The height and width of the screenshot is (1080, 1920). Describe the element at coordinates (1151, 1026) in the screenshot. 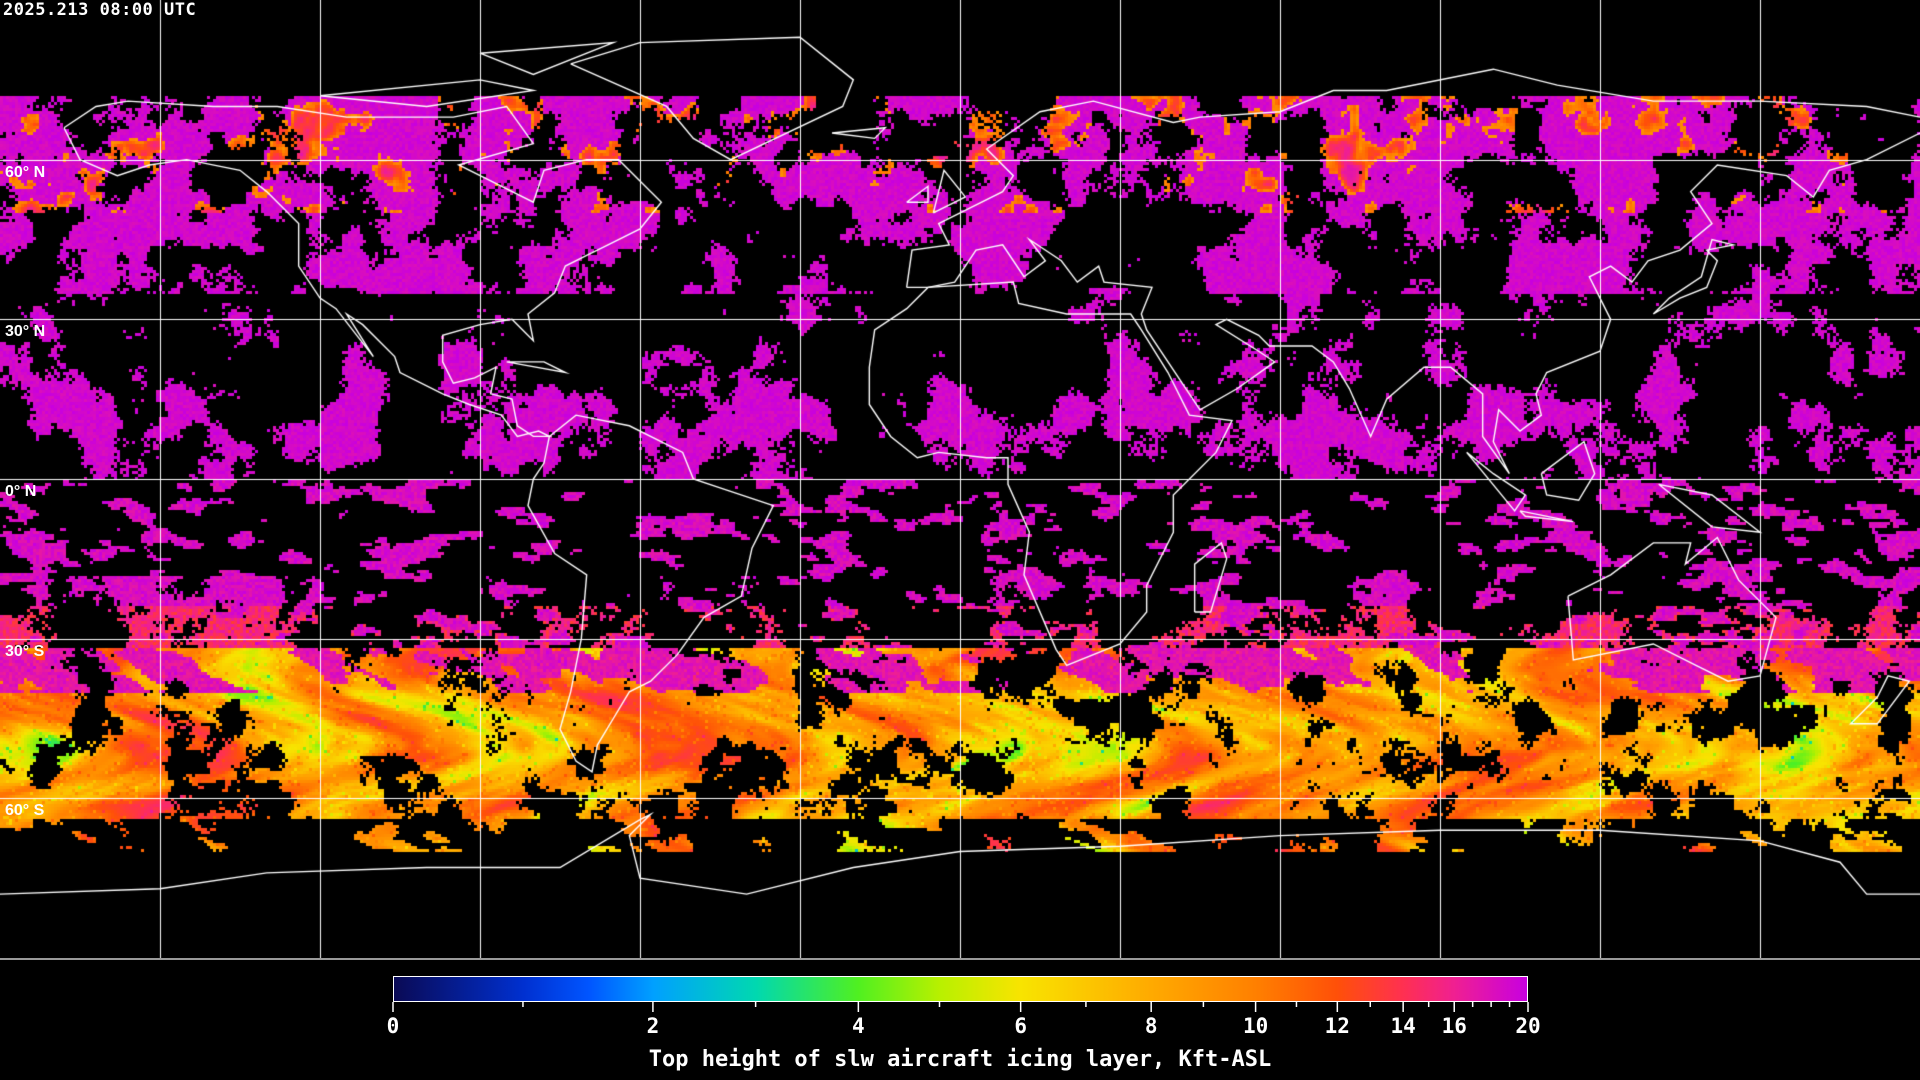

I see `tick-label: 8` at that location.